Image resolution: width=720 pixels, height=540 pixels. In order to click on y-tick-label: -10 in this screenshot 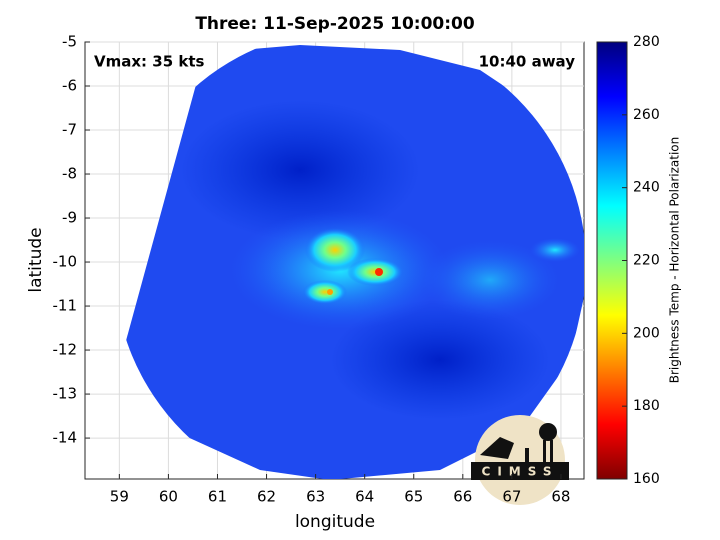, I will do `click(65, 262)`.